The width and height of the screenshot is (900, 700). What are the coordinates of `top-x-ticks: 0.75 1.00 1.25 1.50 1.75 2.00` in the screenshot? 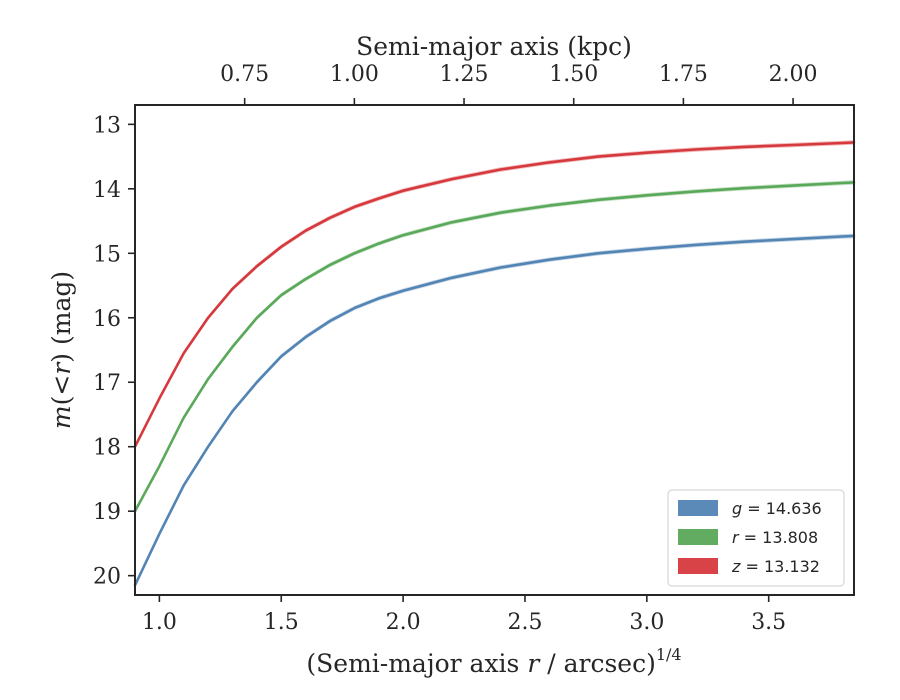 It's located at (519, 83).